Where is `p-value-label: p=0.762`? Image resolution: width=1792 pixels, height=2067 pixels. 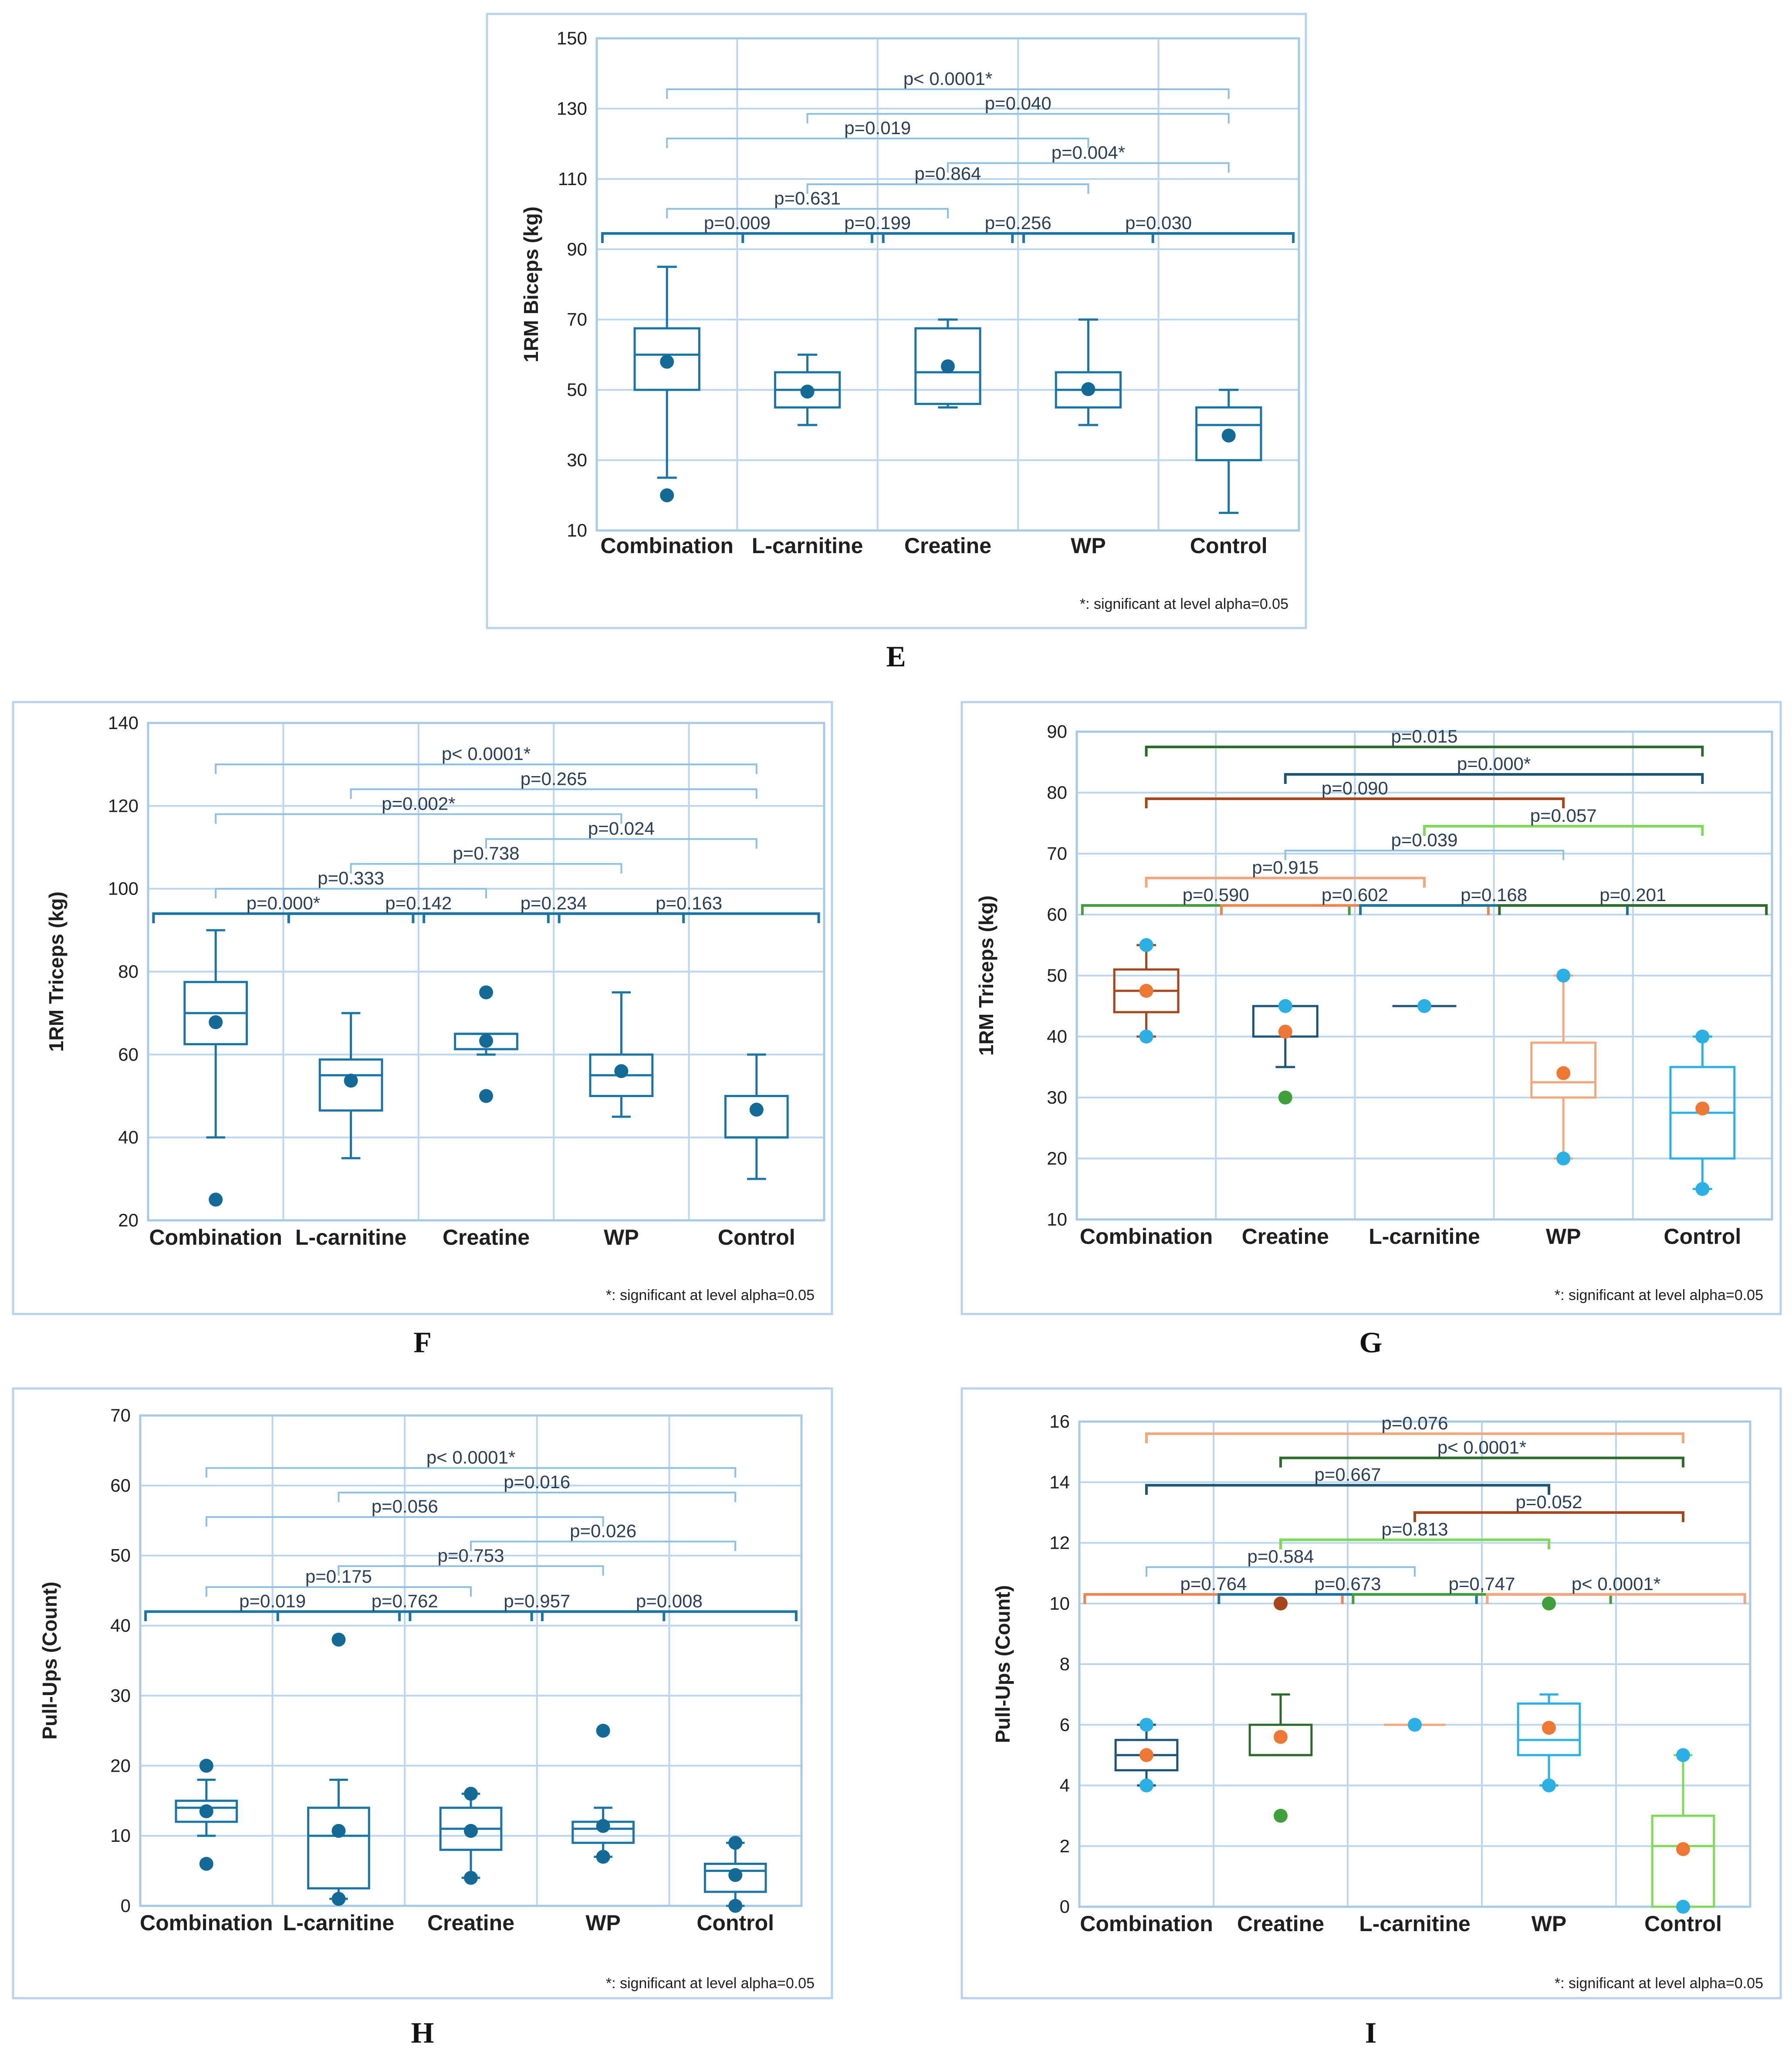 p-value-label: p=0.762 is located at coordinates (405, 1601).